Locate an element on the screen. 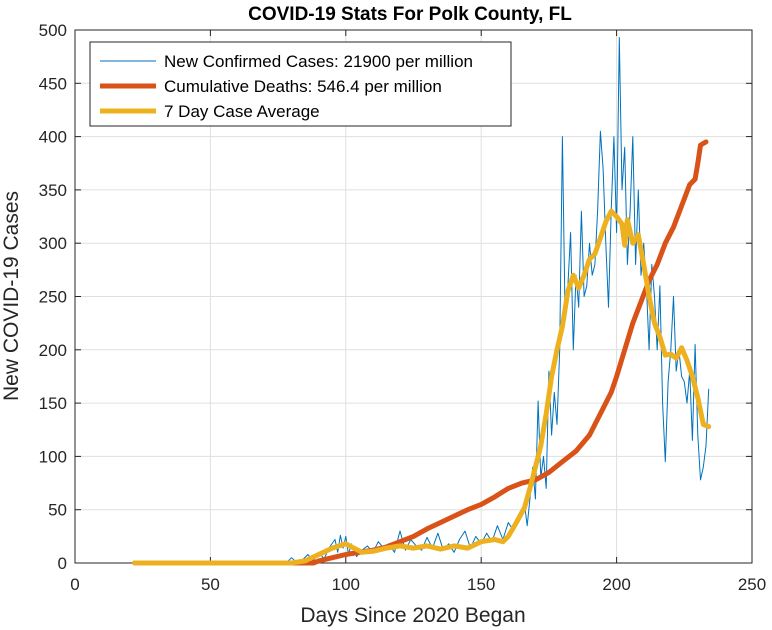 This screenshot has width=772, height=630. x-tick-label: 150 is located at coordinates (481, 584).